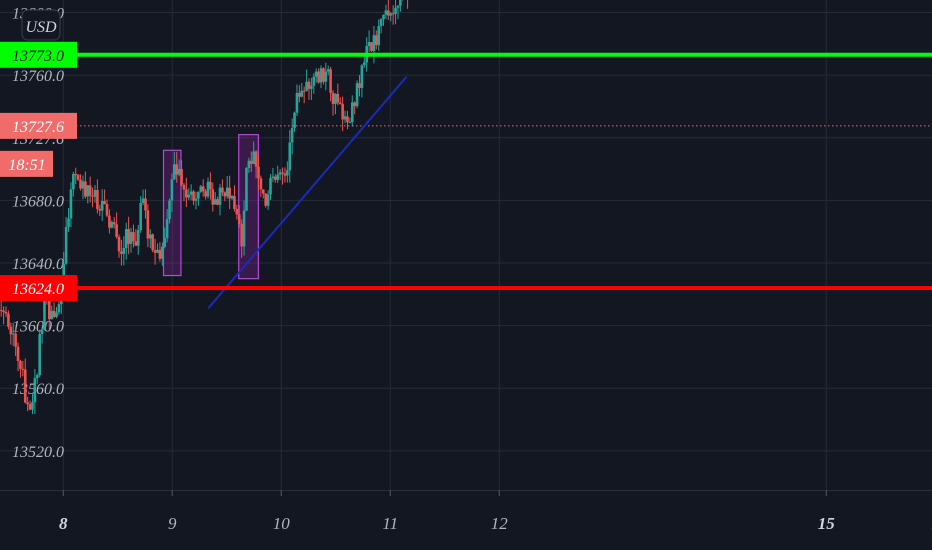 Image resolution: width=932 pixels, height=550 pixels. Describe the element at coordinates (307, 193) in the screenshot. I see `trend-line` at that location.